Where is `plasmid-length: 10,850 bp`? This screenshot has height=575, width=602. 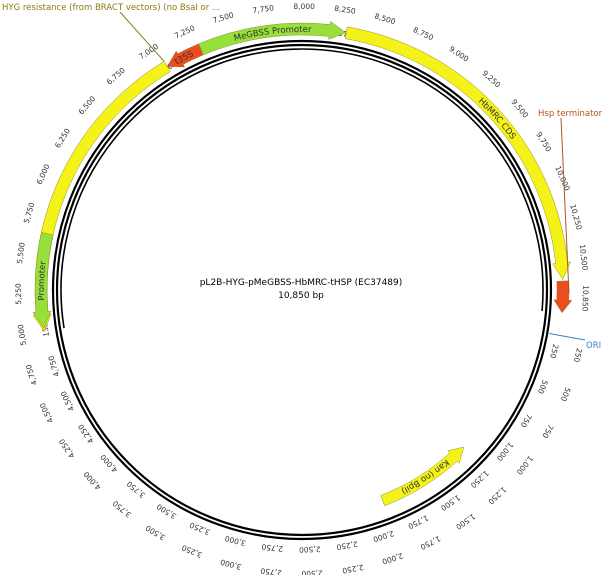
plasmid-length: 10,850 bp is located at coordinates (301, 296).